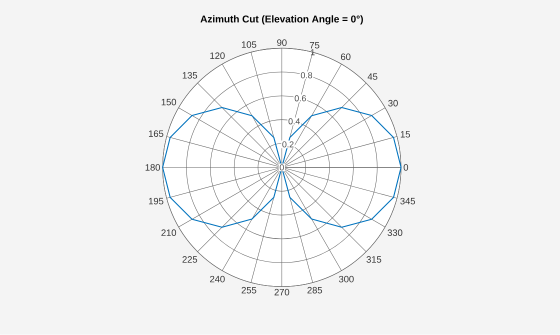 This screenshot has width=560, height=335. I want to click on spoke-label: 195, so click(156, 201).